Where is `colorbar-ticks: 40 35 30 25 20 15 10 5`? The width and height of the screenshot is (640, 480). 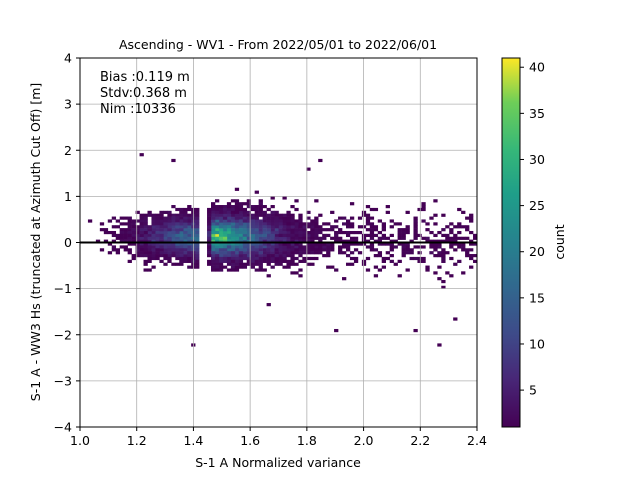 colorbar-ticks: 40 35 30 25 20 15 10 5 is located at coordinates (532, 229).